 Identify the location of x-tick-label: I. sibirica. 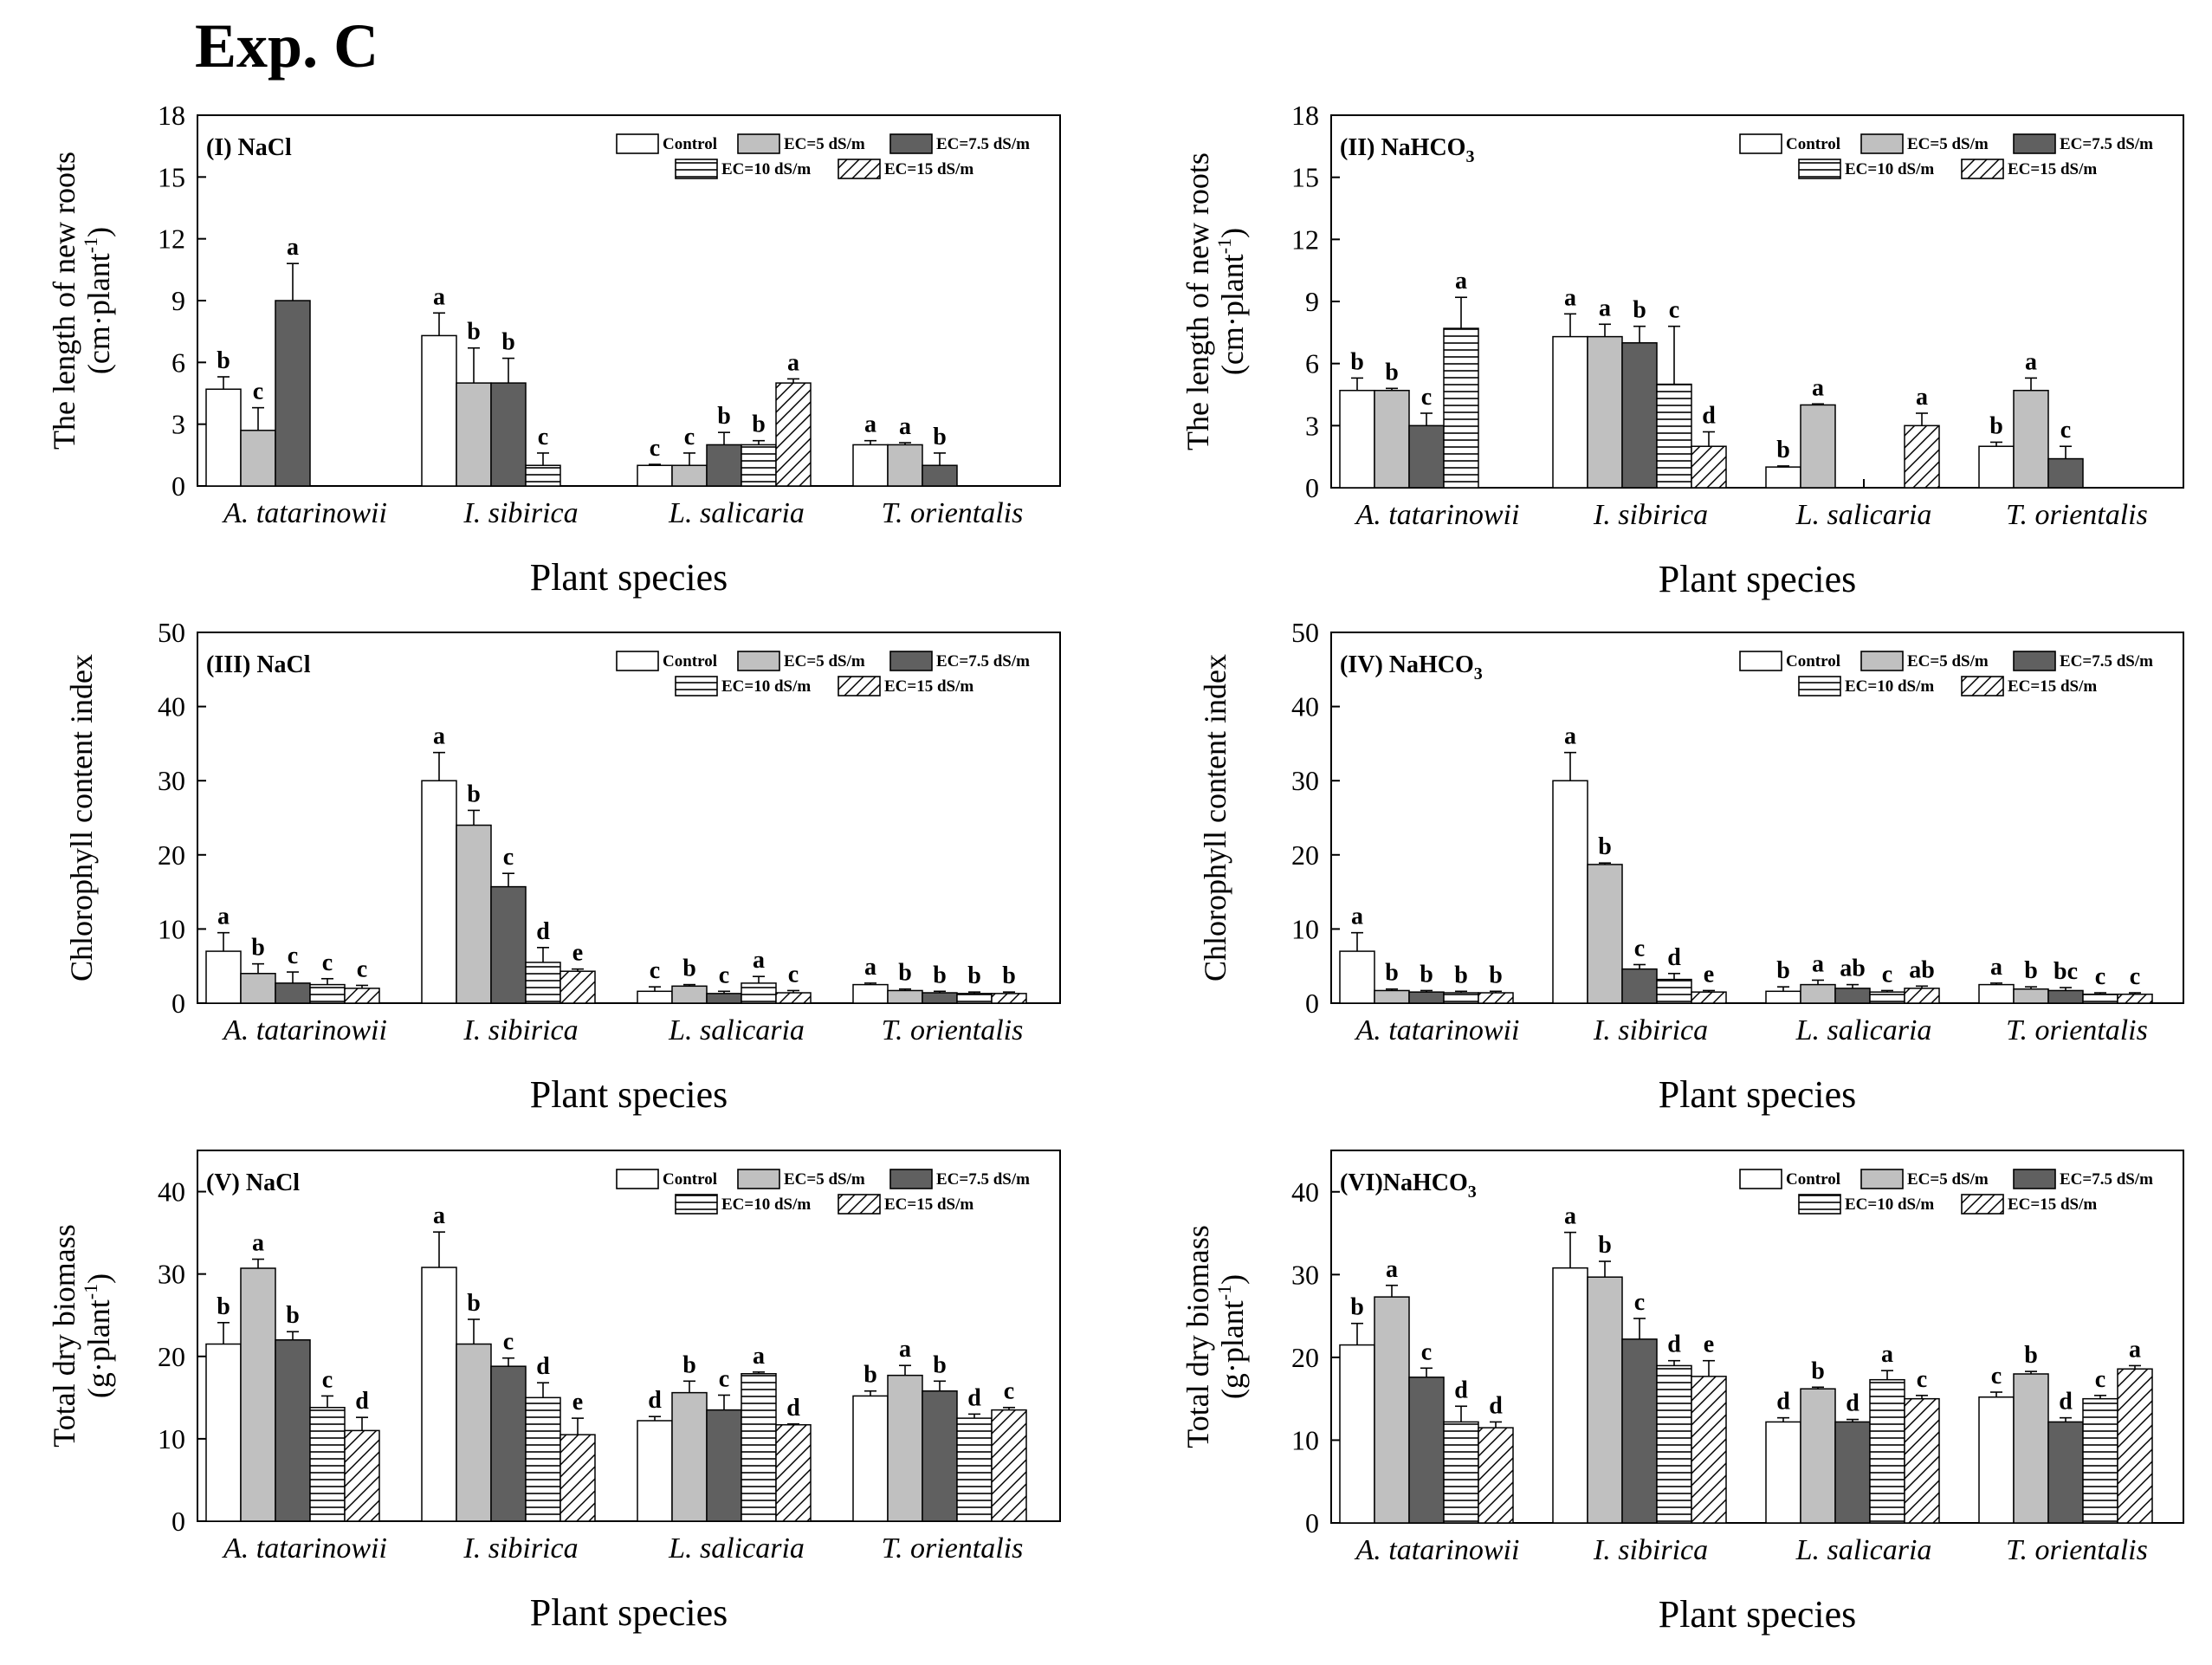
(1650, 515).